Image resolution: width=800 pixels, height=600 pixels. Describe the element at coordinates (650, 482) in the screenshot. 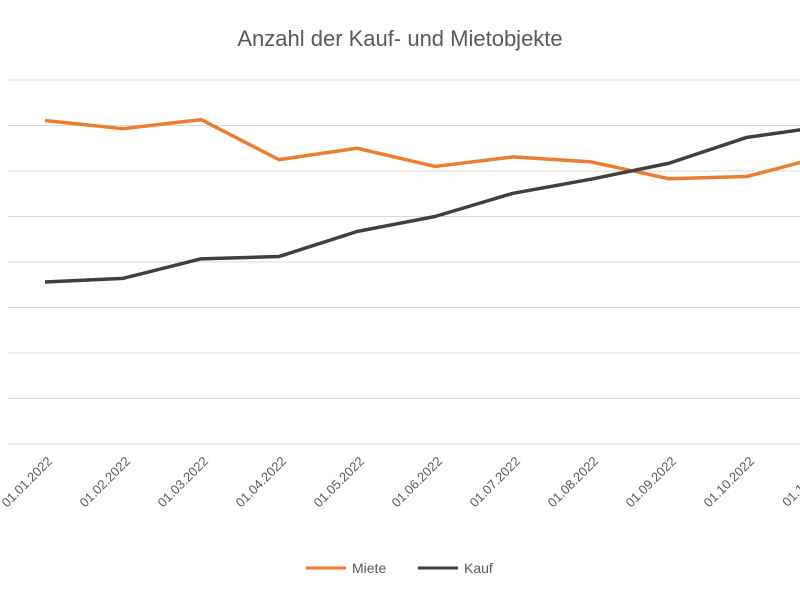

I see `x-tick-label: 01.09.2022` at that location.